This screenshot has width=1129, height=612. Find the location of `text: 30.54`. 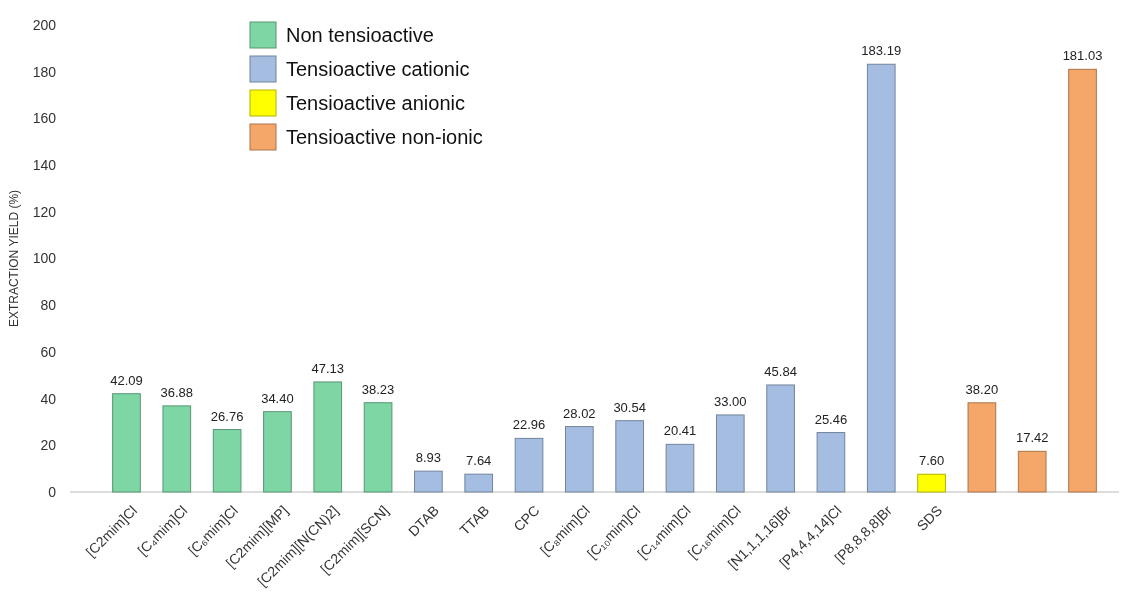

text: 30.54 is located at coordinates (629, 407).